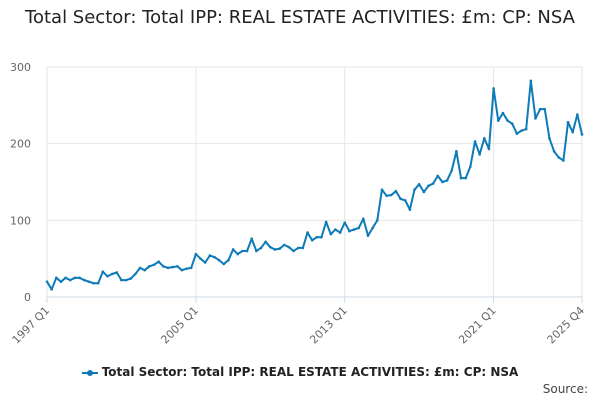 The image size is (600, 400). What do you see at coordinates (433, 183) in the screenshot?
I see `data-point: 148` at bounding box center [433, 183].